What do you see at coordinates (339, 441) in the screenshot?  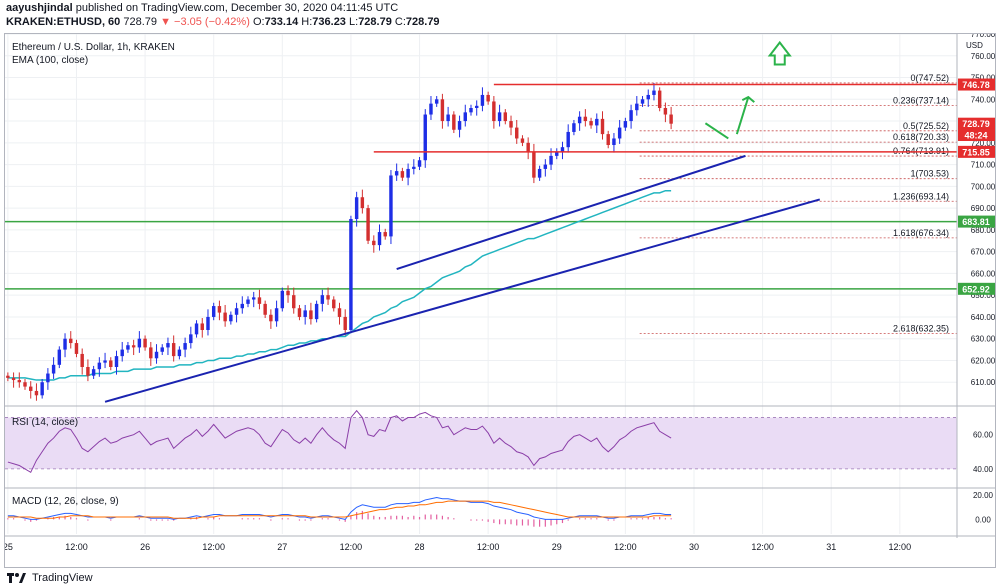 I see `rsi-line` at bounding box center [339, 441].